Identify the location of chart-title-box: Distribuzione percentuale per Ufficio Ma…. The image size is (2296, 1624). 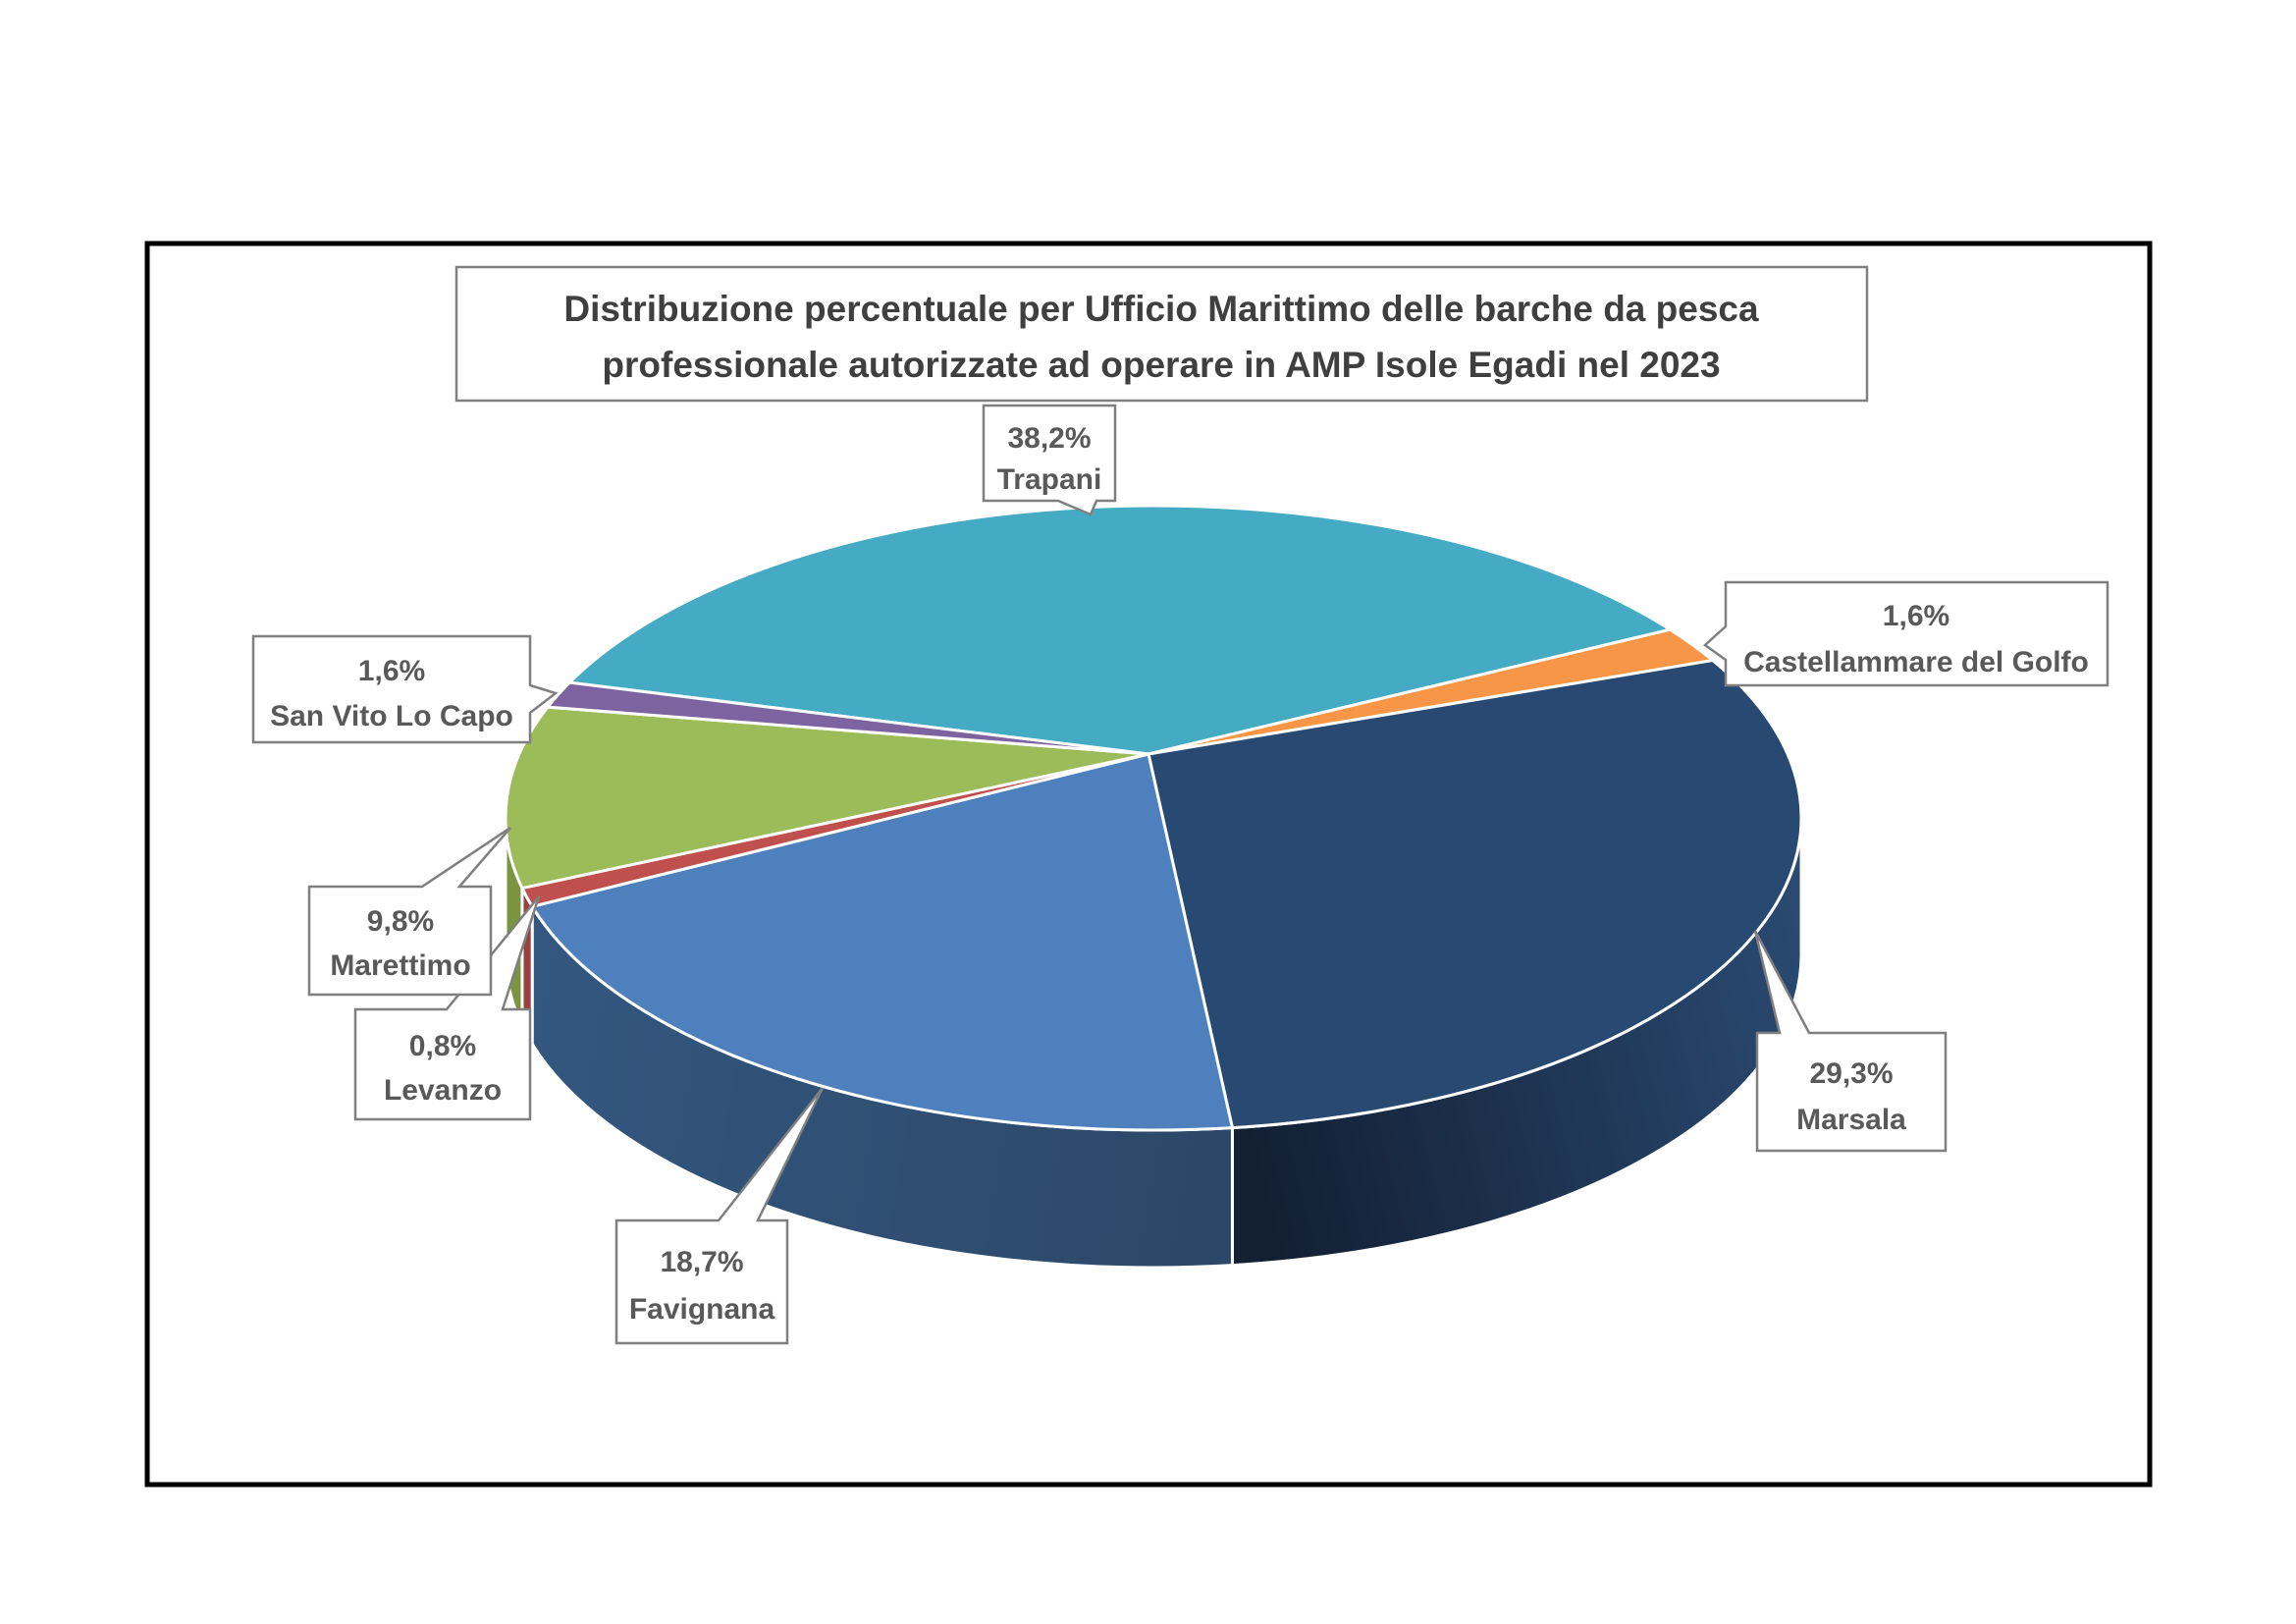
(1161, 334).